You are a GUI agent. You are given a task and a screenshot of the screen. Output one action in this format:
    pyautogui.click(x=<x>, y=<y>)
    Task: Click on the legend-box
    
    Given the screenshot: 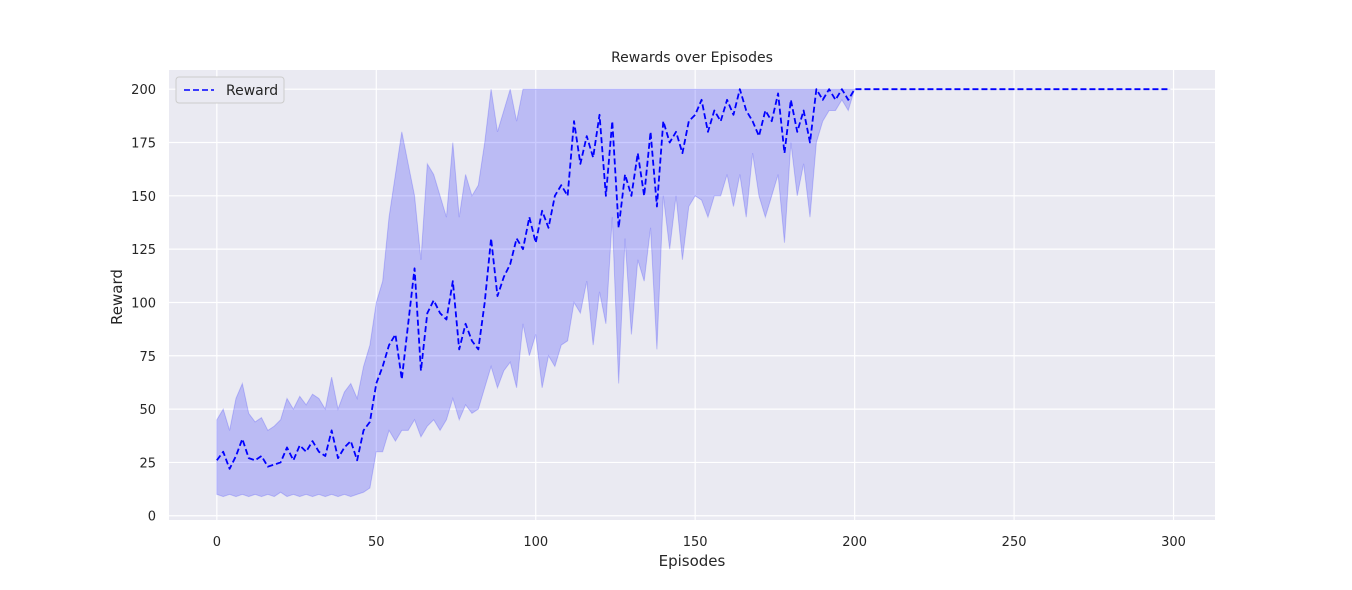 What is the action you would take?
    pyautogui.click(x=230, y=90)
    